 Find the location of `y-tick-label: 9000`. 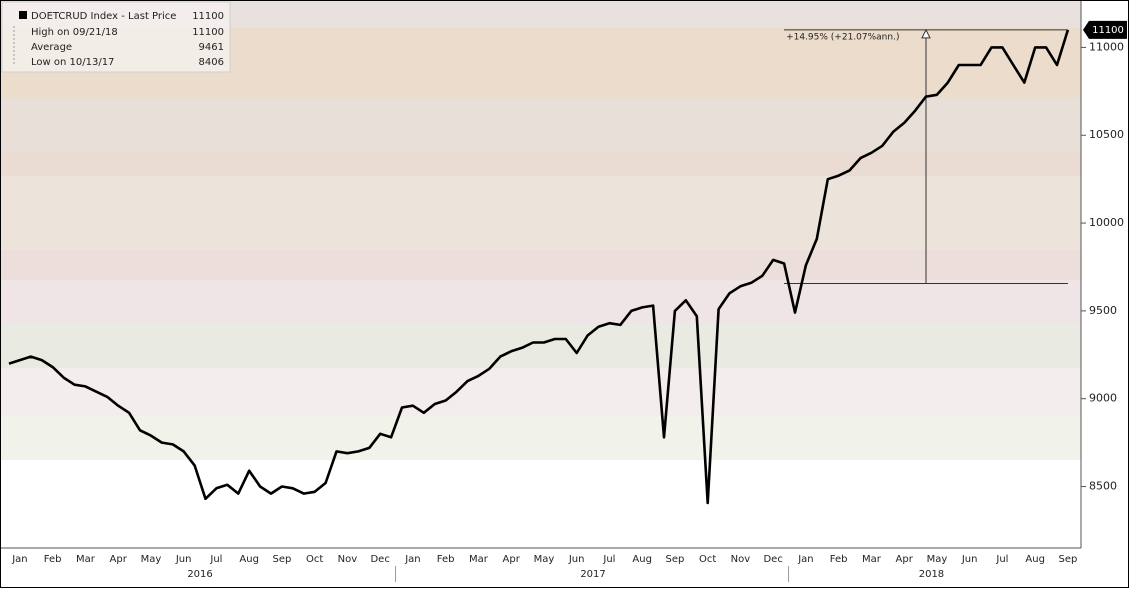

y-tick-label: 9000 is located at coordinates (1103, 398).